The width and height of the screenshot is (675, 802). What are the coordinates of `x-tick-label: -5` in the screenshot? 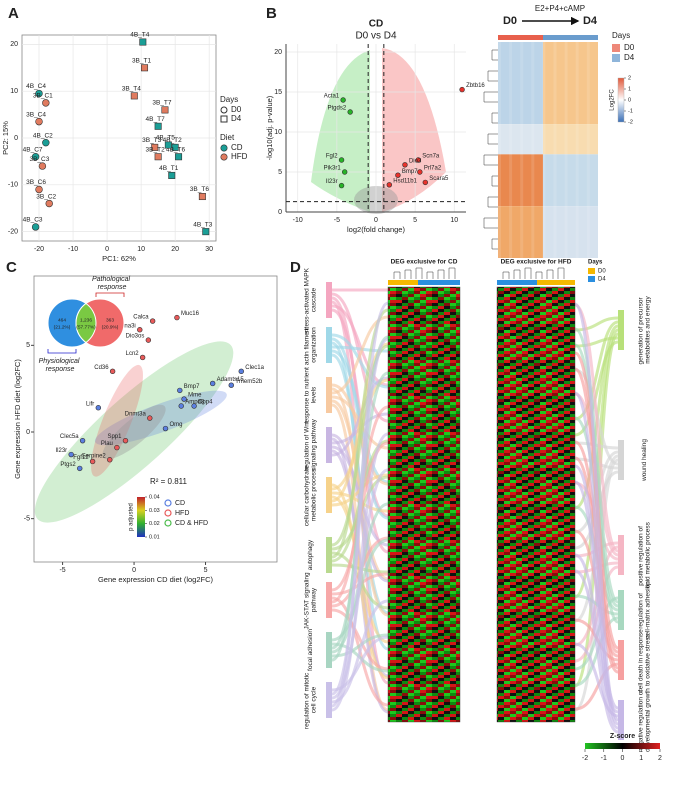 It's located at (62, 570).